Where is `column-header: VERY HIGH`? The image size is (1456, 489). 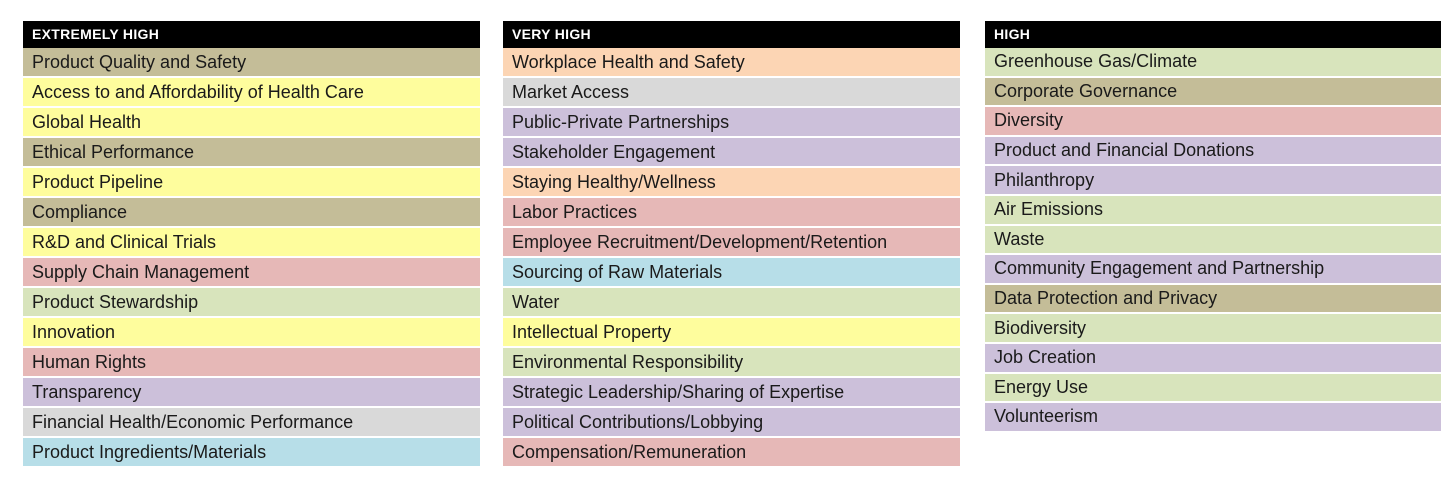 column-header: VERY HIGH is located at coordinates (731, 34).